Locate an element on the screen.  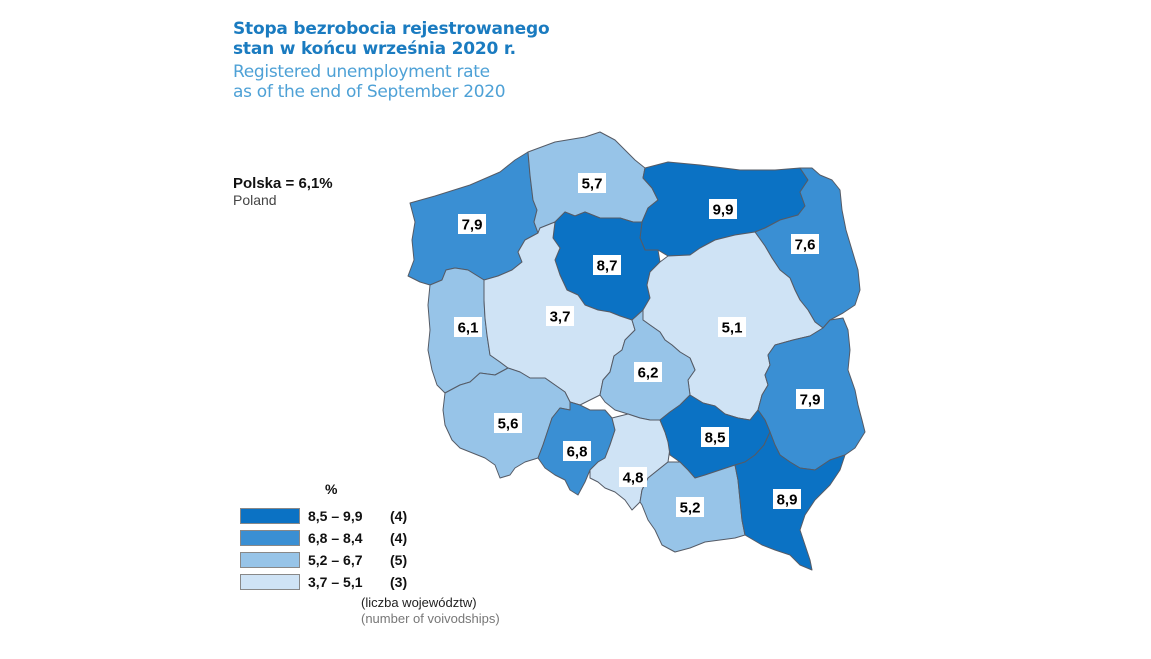
region-label: 5,1 is located at coordinates (732, 327).